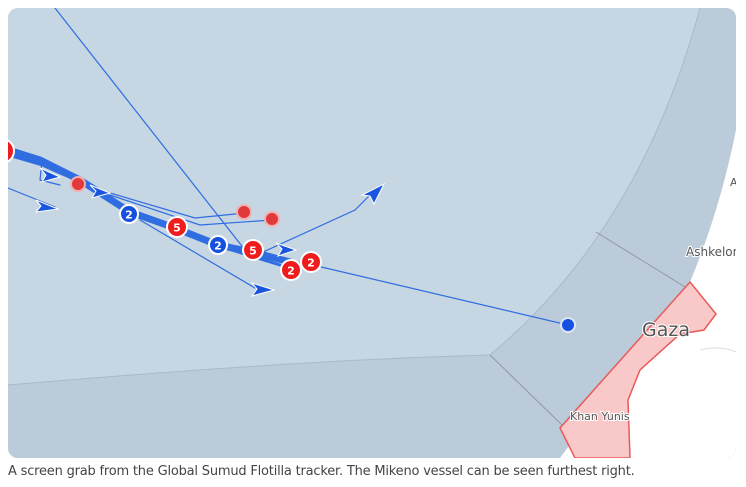 The image size is (746, 487). What do you see at coordinates (711, 252) in the screenshot?
I see `place-label-ashkelon: Ashkelon` at bounding box center [711, 252].